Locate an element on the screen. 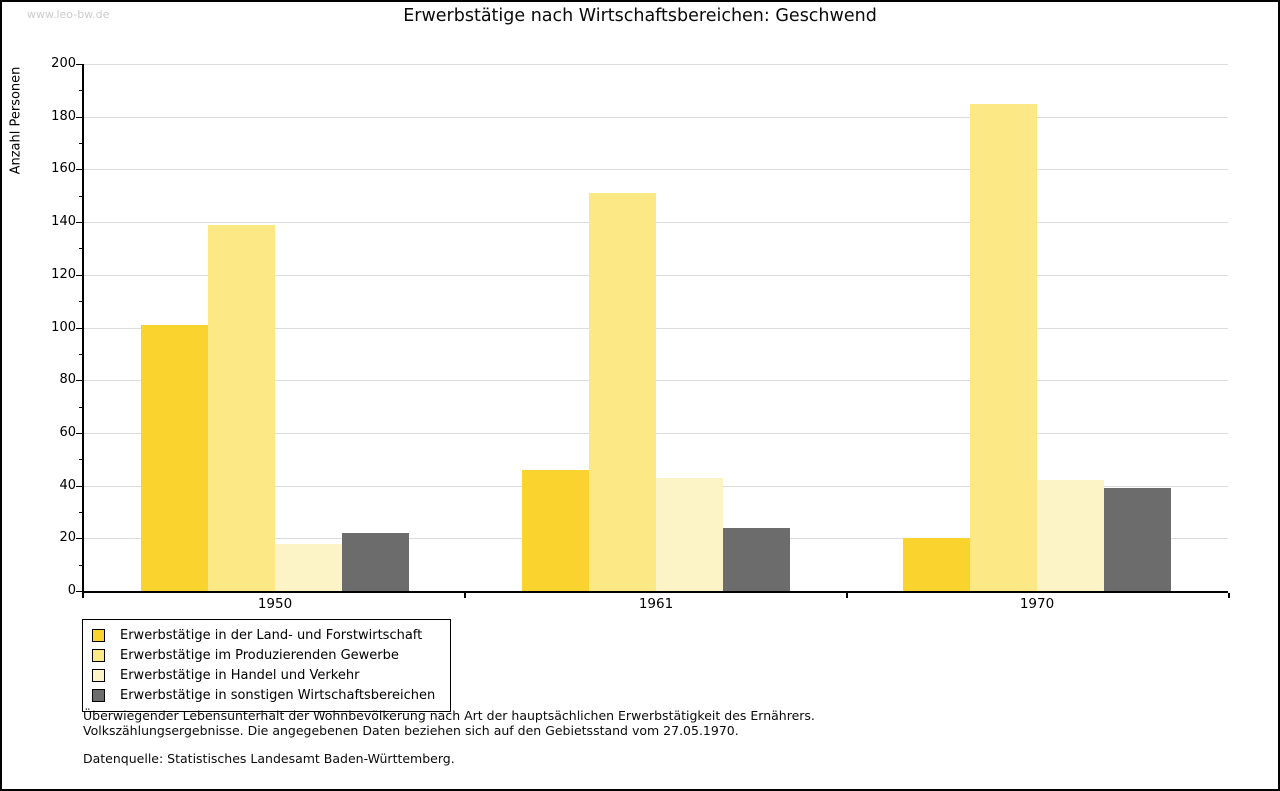 The height and width of the screenshot is (791, 1280). y-tick-label-20: 20 is located at coordinates (67, 537).